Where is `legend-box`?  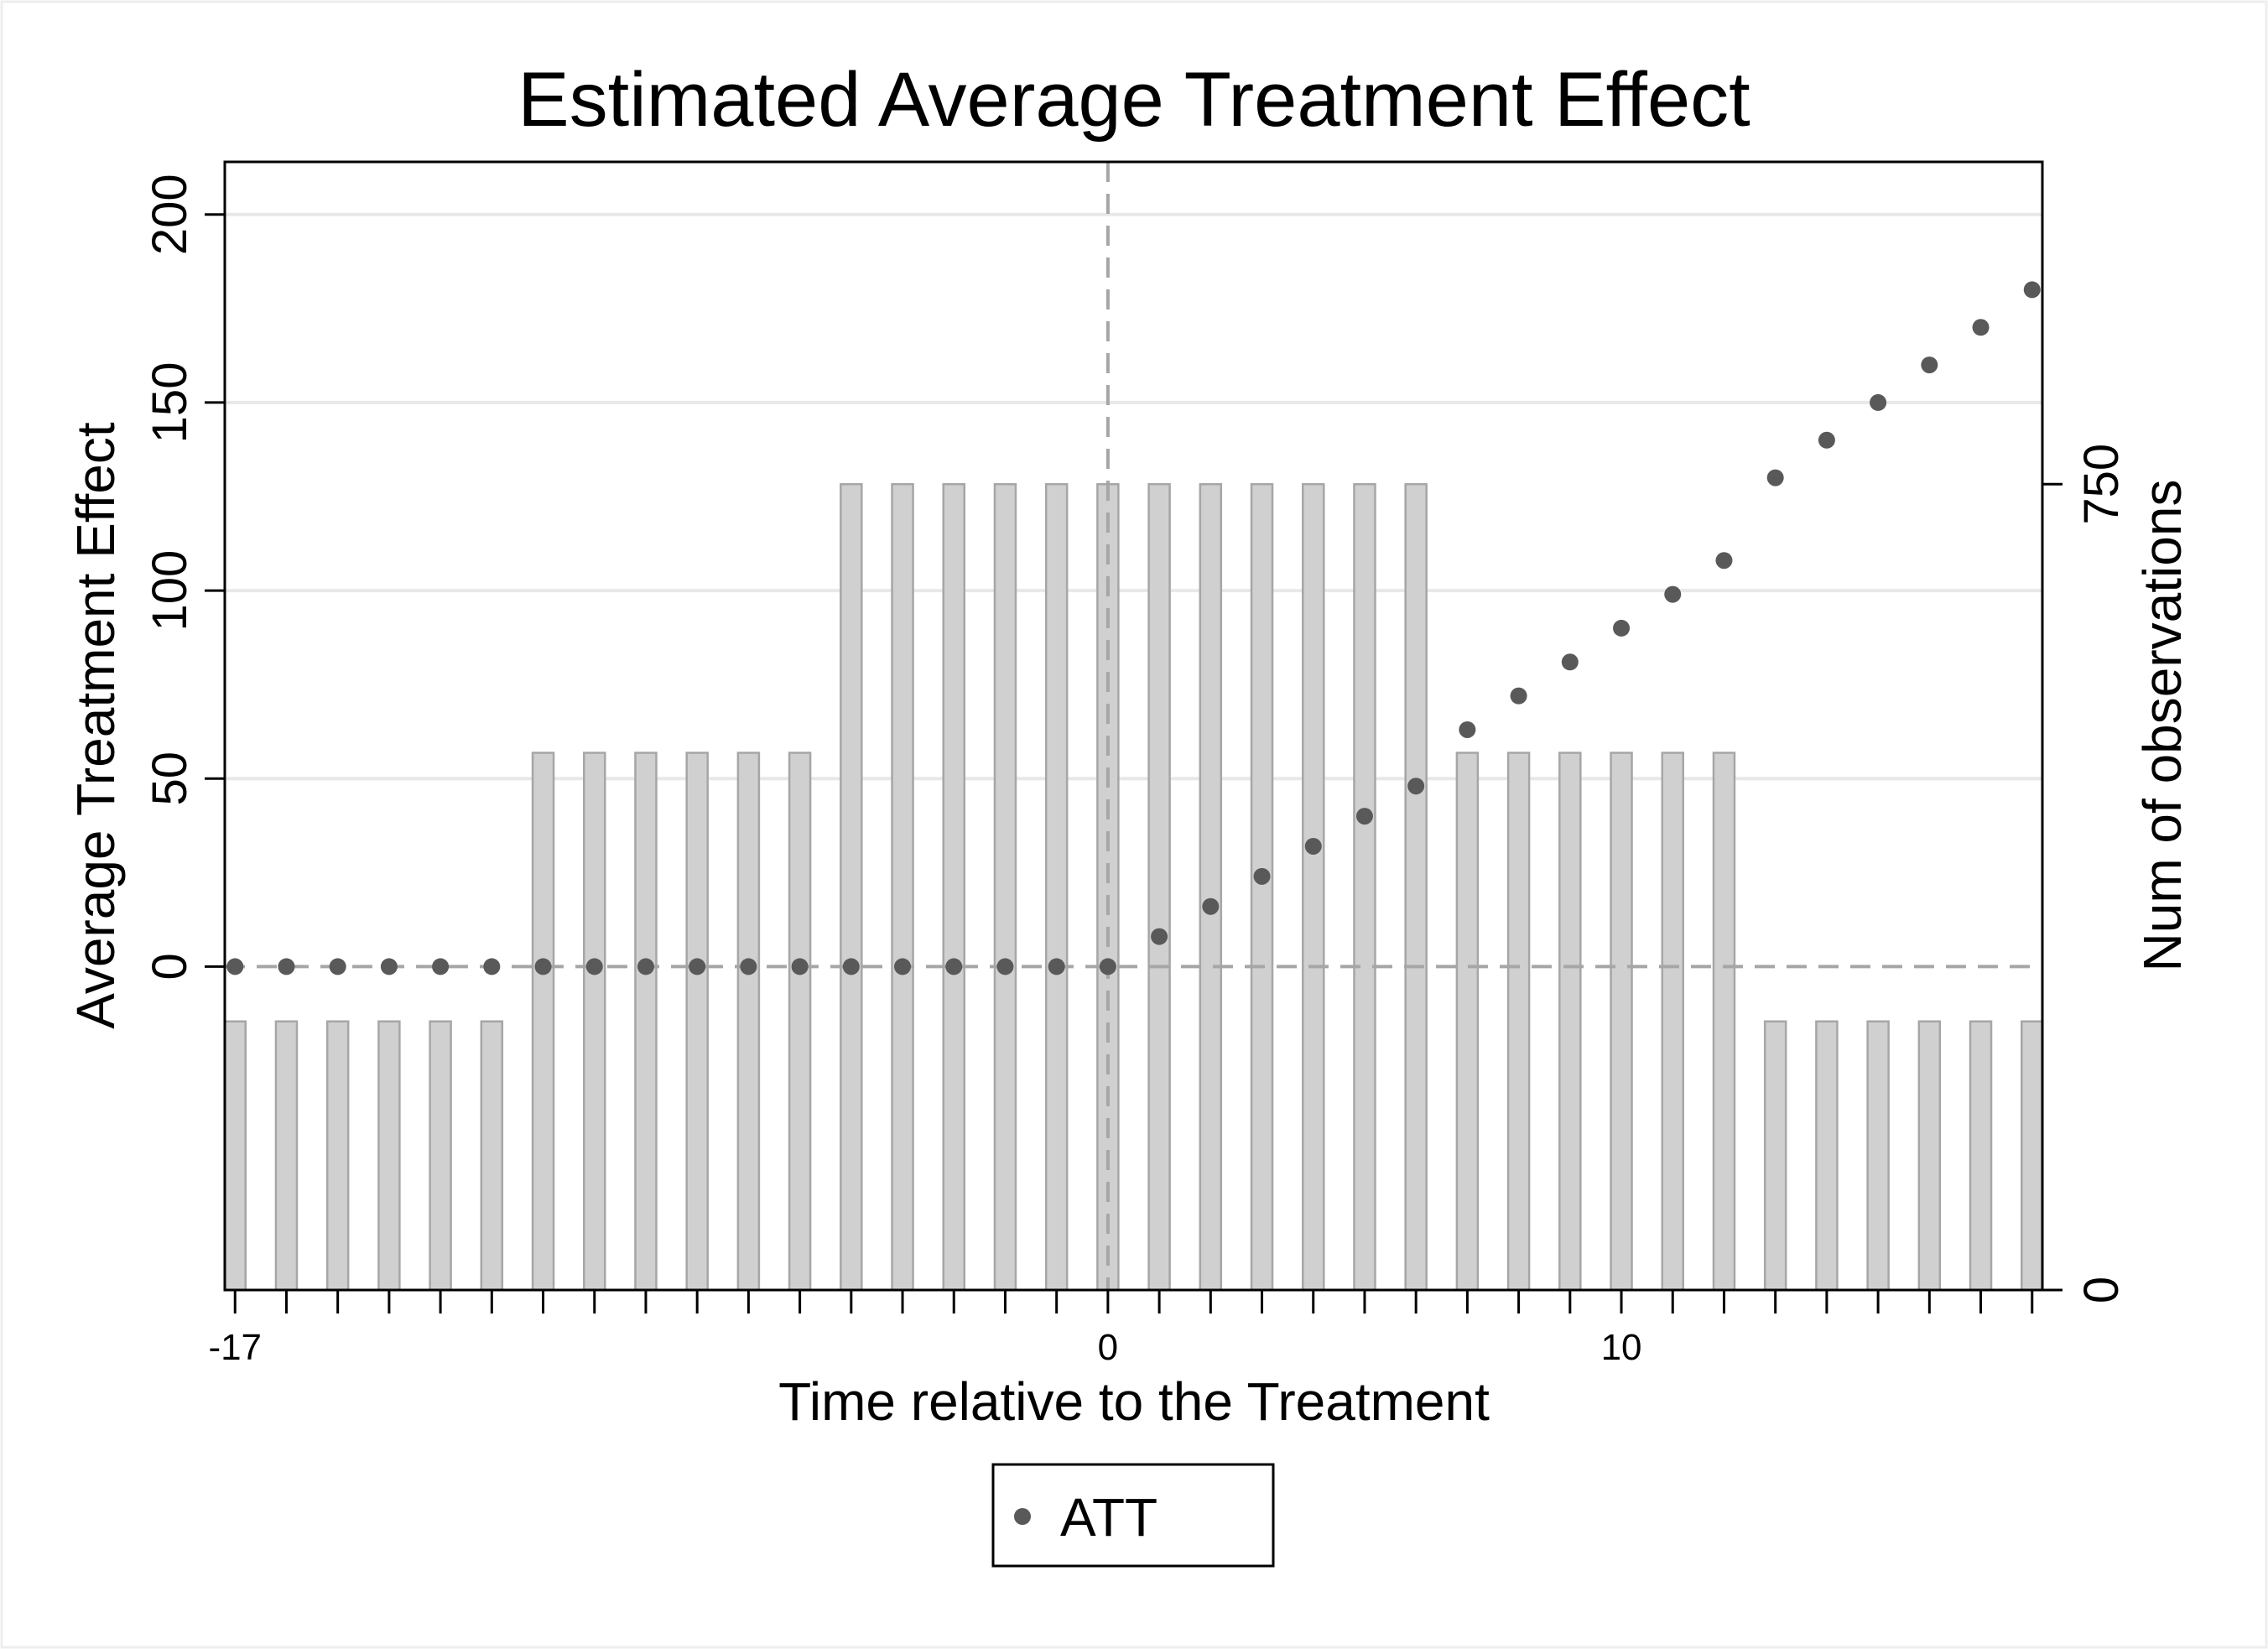 legend-box is located at coordinates (1133, 1515).